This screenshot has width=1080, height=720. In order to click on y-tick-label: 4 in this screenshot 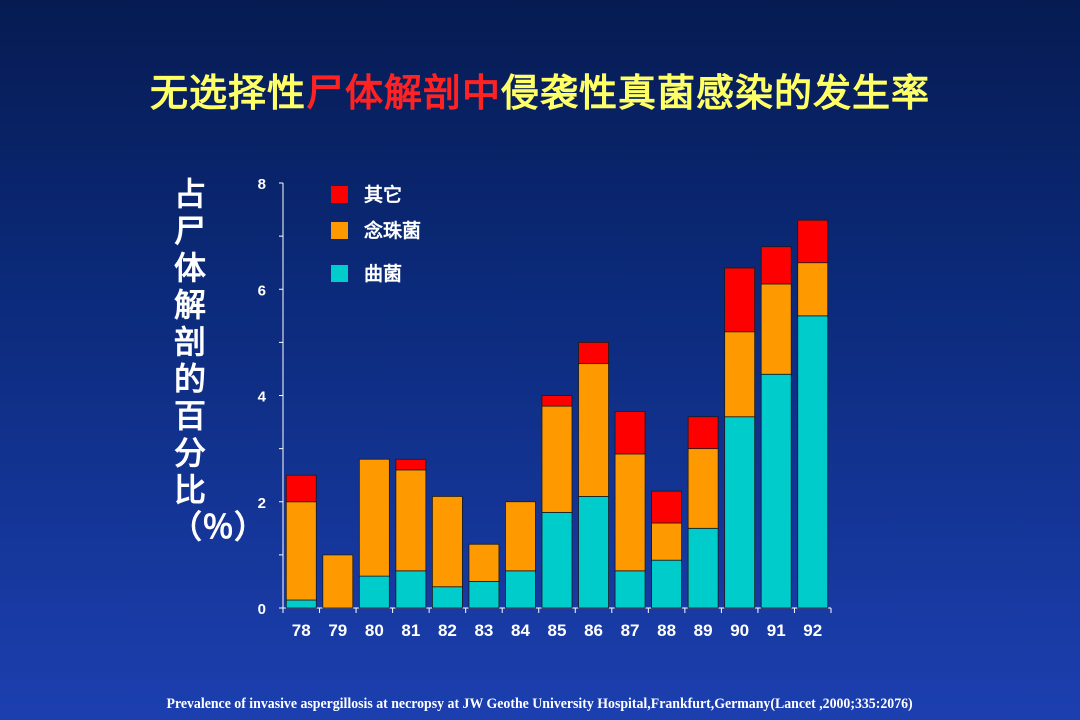, I will do `click(262, 397)`.